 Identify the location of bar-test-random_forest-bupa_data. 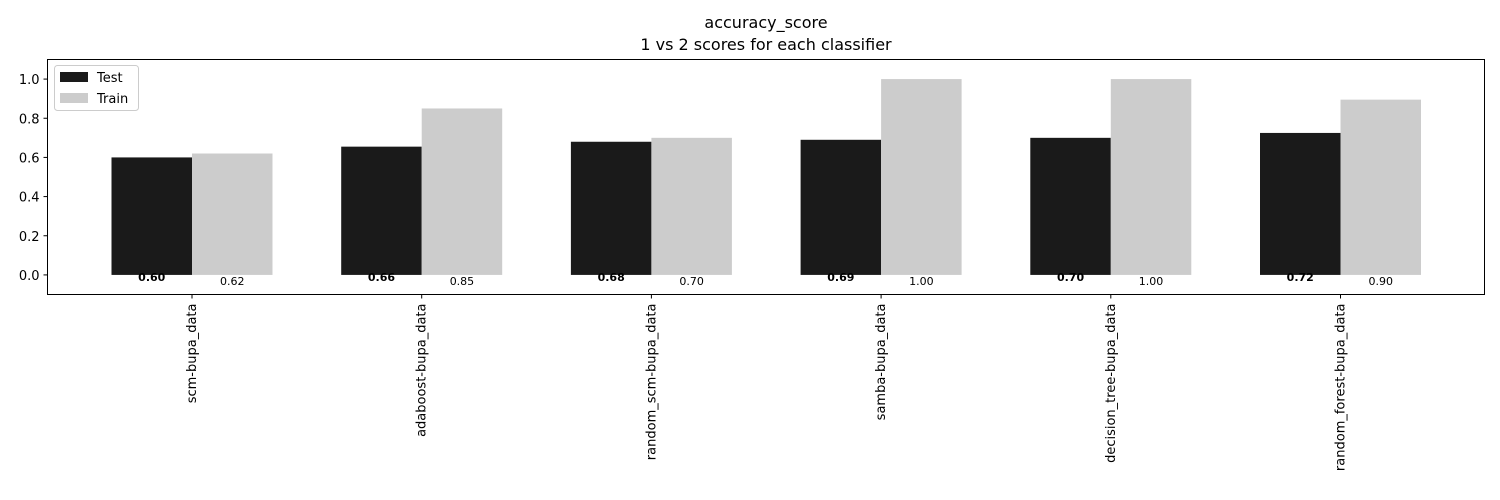
(1300, 203).